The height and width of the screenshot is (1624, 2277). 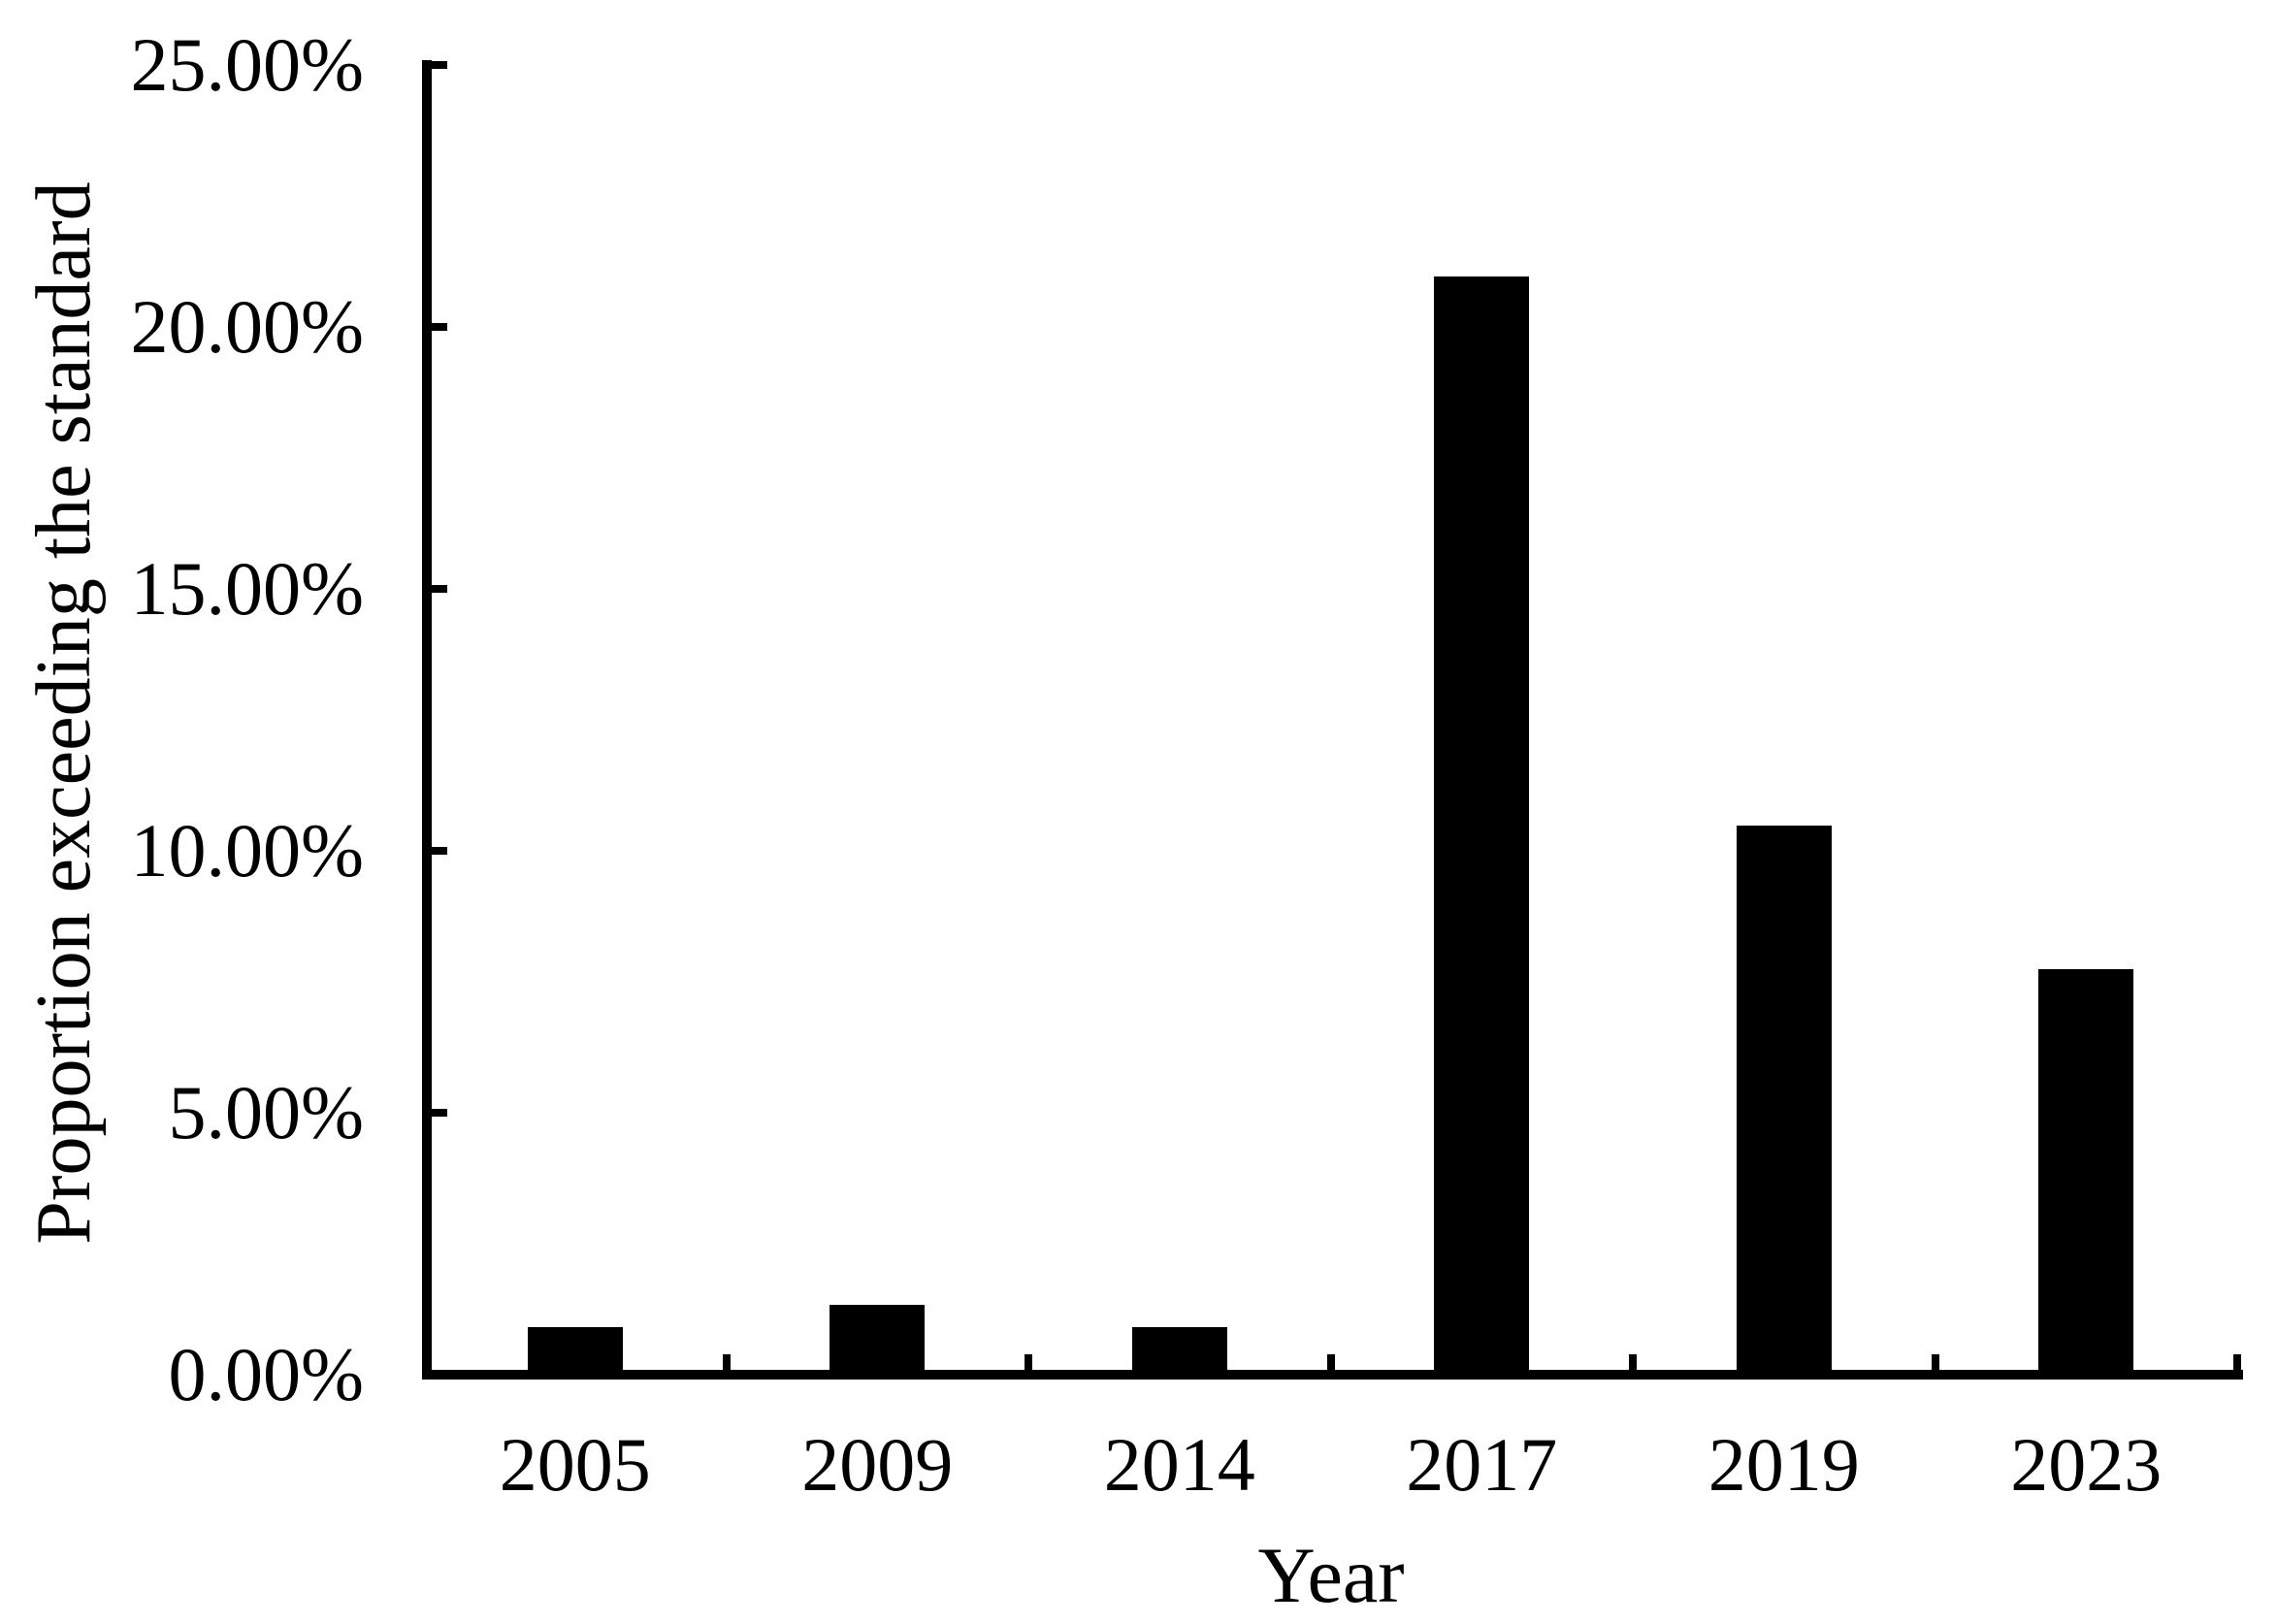 What do you see at coordinates (1332, 1375) in the screenshot?
I see `x-axis-line` at bounding box center [1332, 1375].